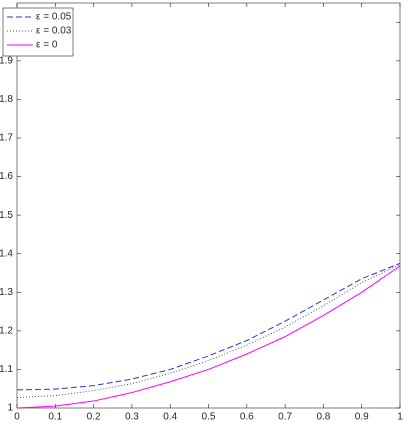 Image resolution: width=403 pixels, height=423 pixels. I want to click on y-tick-label: 1.1, so click(6, 369).